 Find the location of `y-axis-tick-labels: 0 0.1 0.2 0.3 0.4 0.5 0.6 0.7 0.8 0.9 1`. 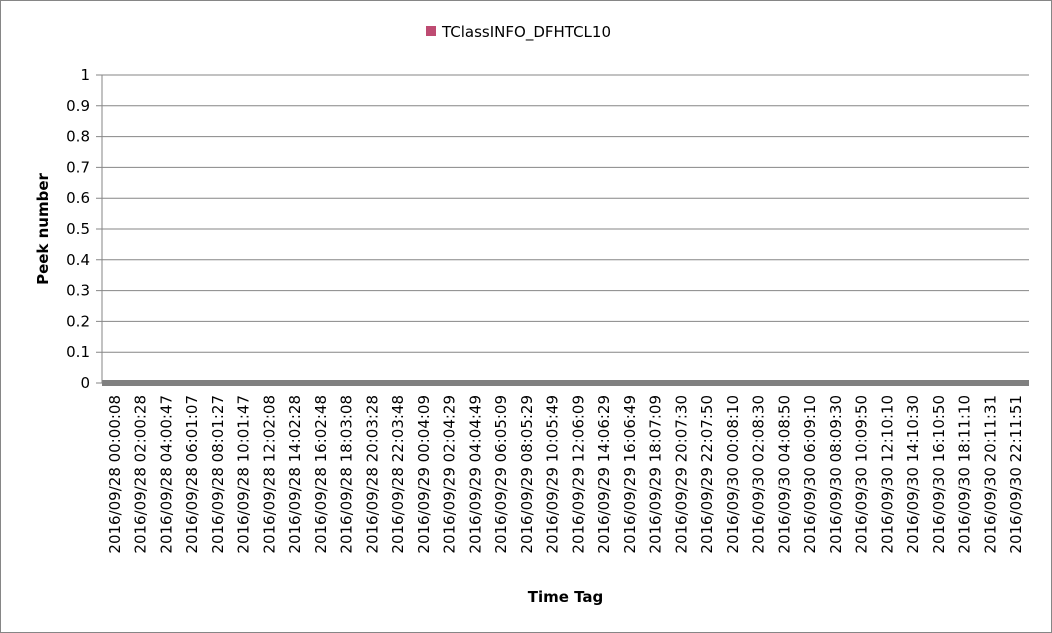

y-axis-tick-labels: 0 0.1 0.2 0.3 0.4 0.5 0.6 0.7 0.8 0.9 1 is located at coordinates (78, 229).